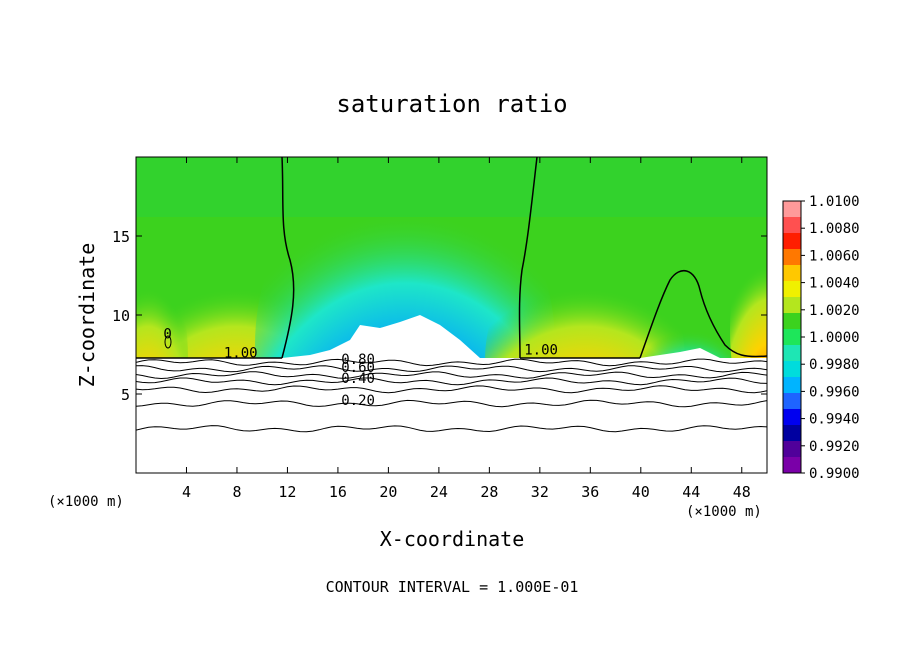  What do you see at coordinates (451, 104) in the screenshot?
I see `chart-title: saturation ratio` at bounding box center [451, 104].